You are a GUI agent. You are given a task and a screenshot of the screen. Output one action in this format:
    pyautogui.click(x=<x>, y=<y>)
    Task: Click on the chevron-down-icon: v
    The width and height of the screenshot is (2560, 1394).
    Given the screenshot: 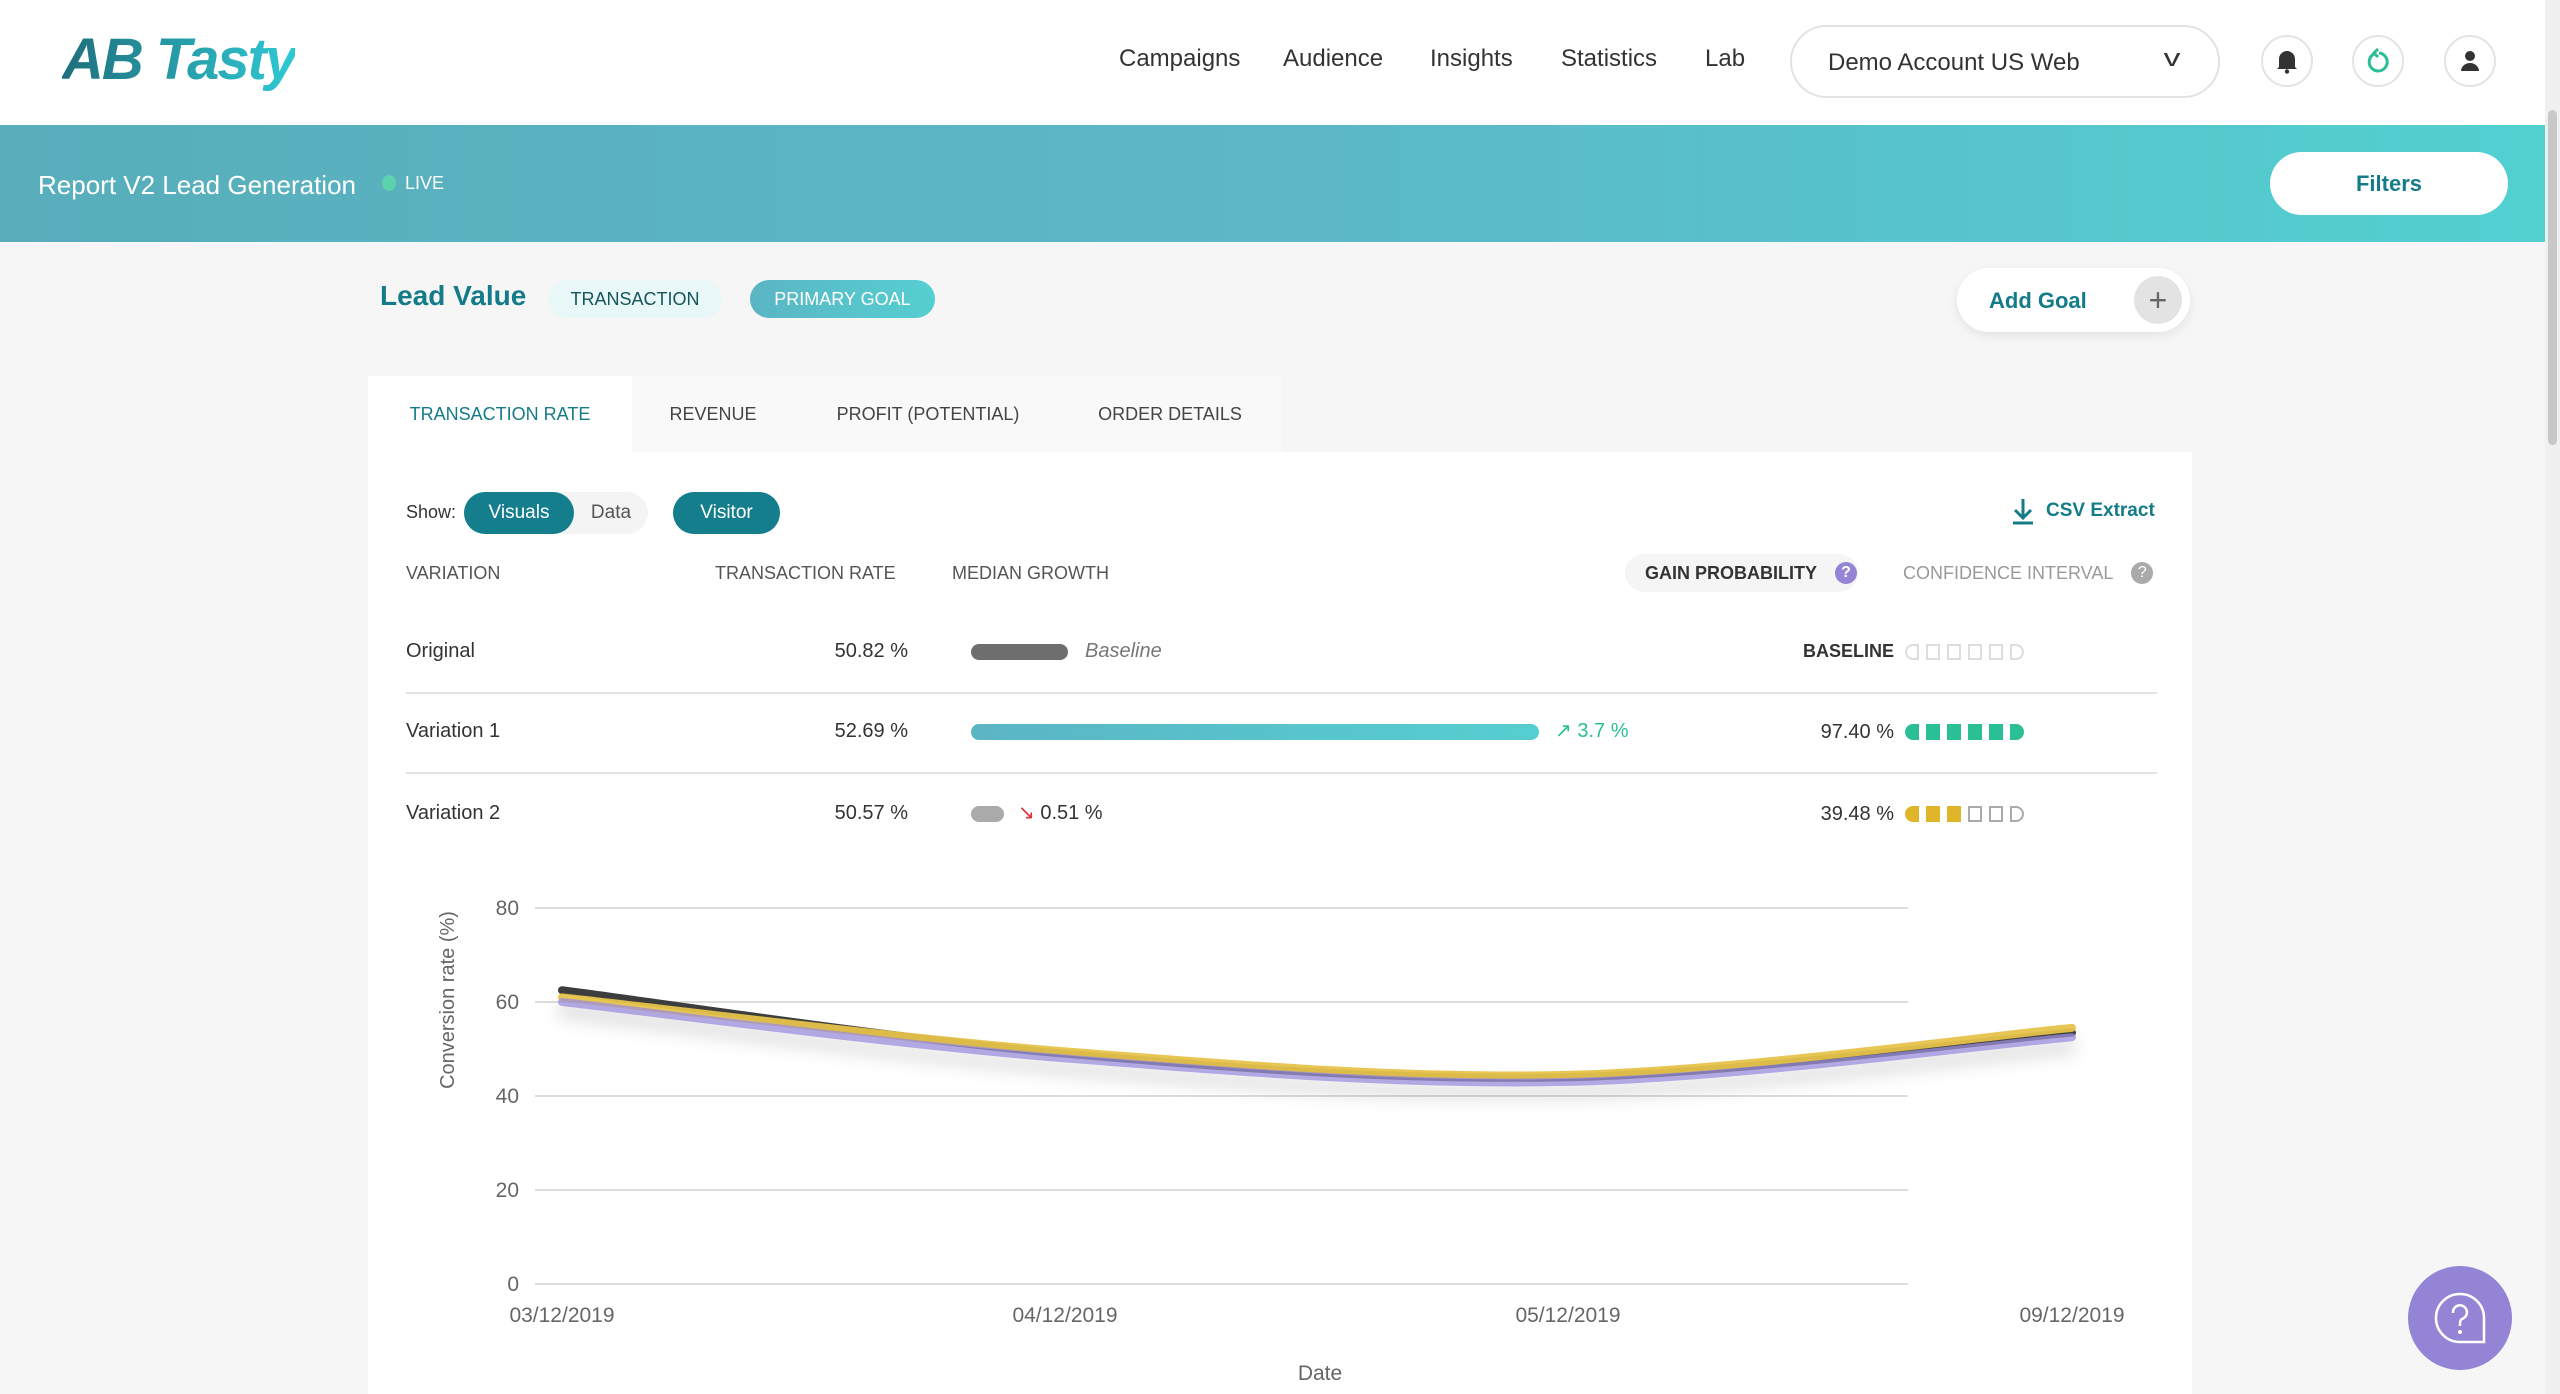 What is the action you would take?
    pyautogui.click(x=2172, y=58)
    